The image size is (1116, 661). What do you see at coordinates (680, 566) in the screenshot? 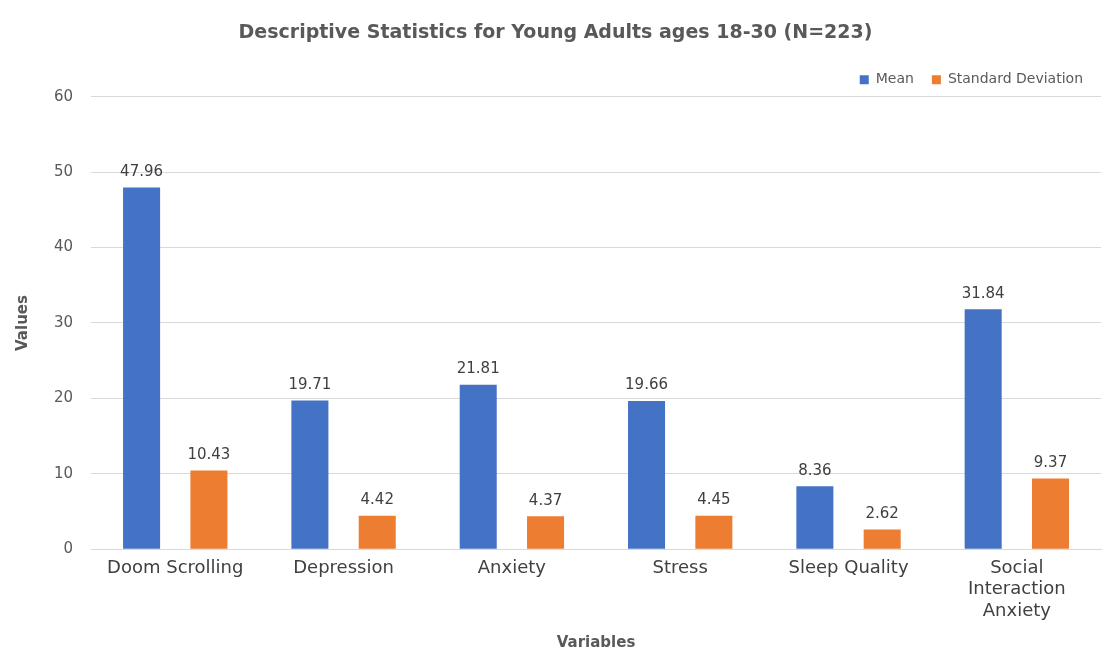
I see `x-tick-label: Stress` at bounding box center [680, 566].